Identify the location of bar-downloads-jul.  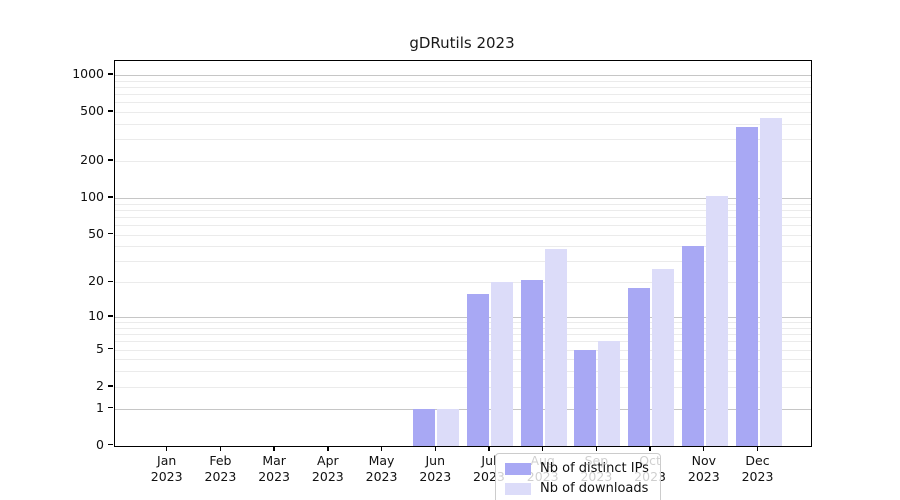
(501, 364).